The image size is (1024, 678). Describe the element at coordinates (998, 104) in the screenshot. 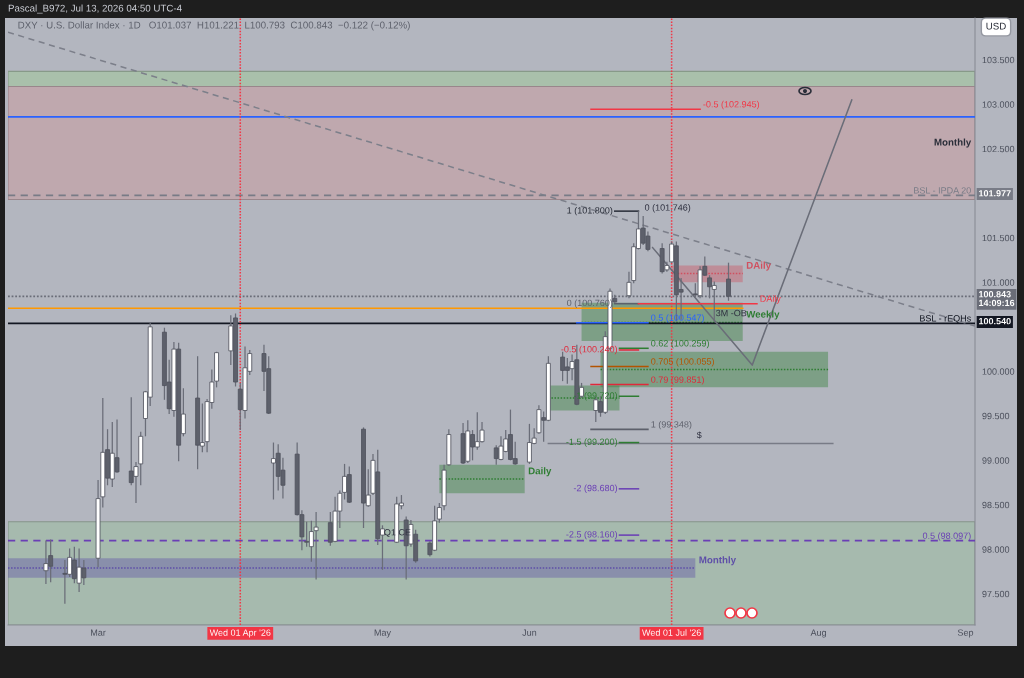

I see `y-tick-label: 103.000` at that location.